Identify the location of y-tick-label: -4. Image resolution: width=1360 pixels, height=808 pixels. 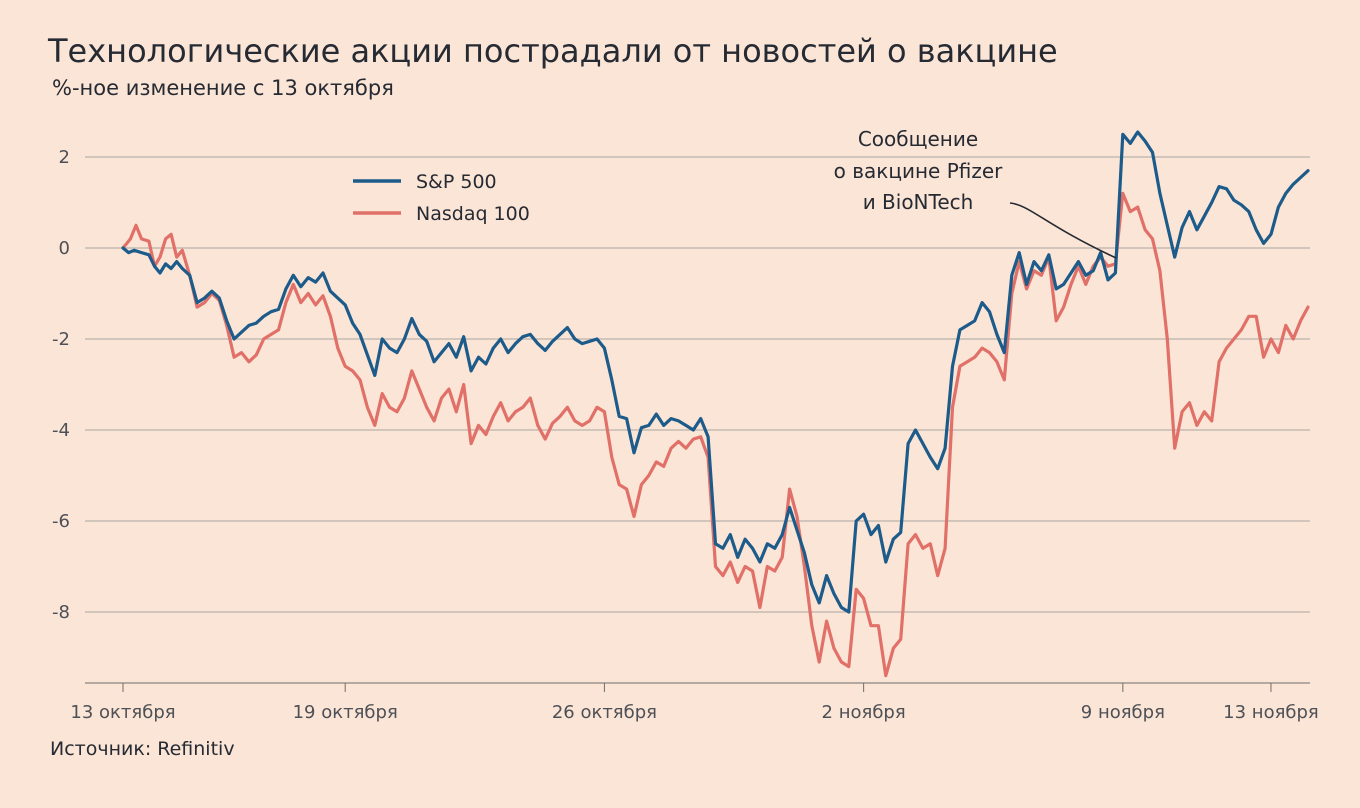
(61, 430).